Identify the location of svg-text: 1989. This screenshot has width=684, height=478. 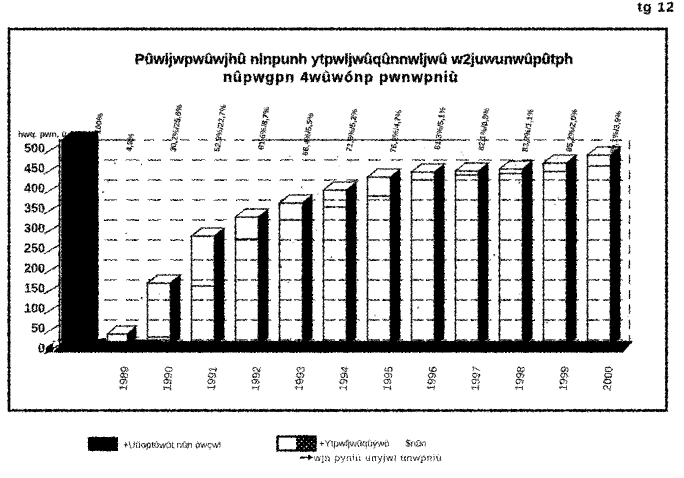
(125, 378).